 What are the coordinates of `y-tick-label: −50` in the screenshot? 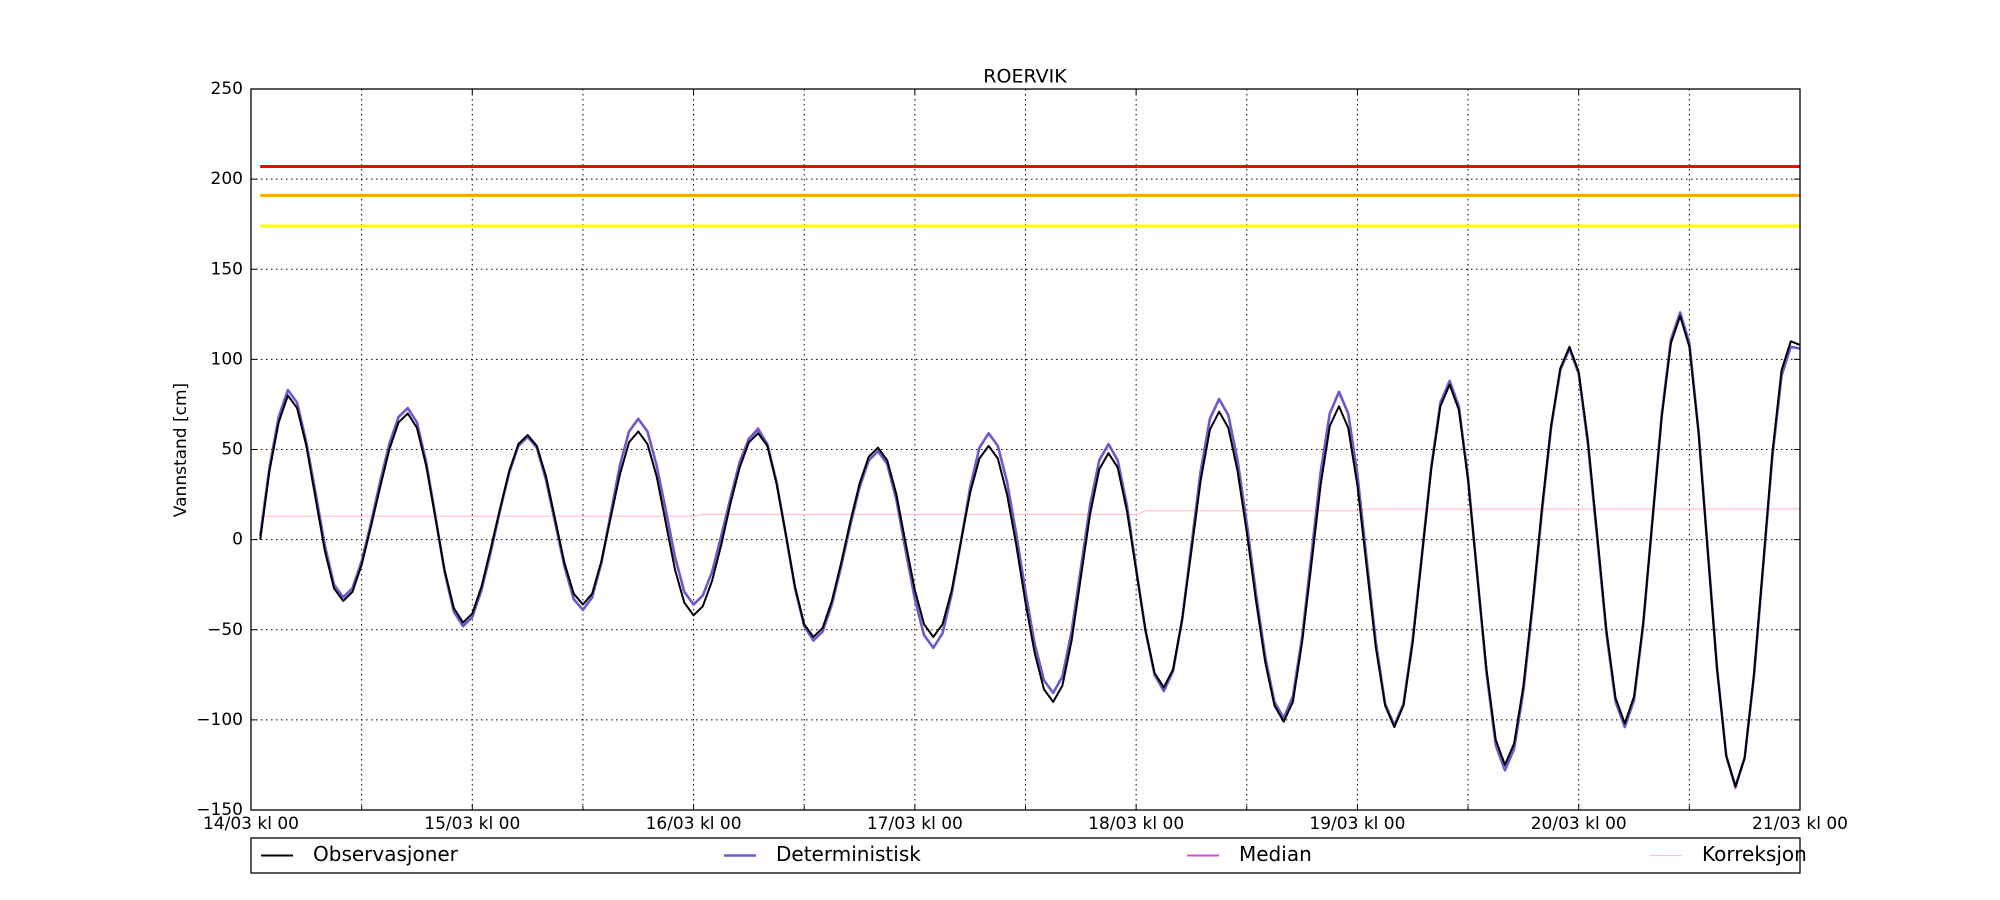 It's located at (225, 630).